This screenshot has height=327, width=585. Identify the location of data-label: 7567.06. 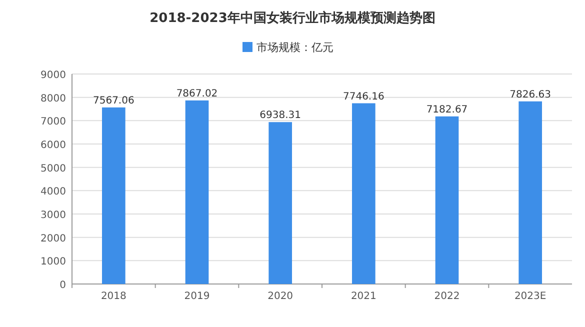
(113, 100).